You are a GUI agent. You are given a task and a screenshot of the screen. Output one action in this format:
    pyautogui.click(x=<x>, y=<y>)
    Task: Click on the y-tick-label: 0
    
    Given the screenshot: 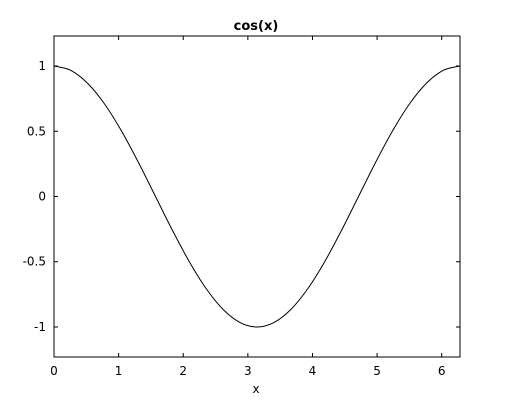 What is the action you would take?
    pyautogui.click(x=42, y=197)
    